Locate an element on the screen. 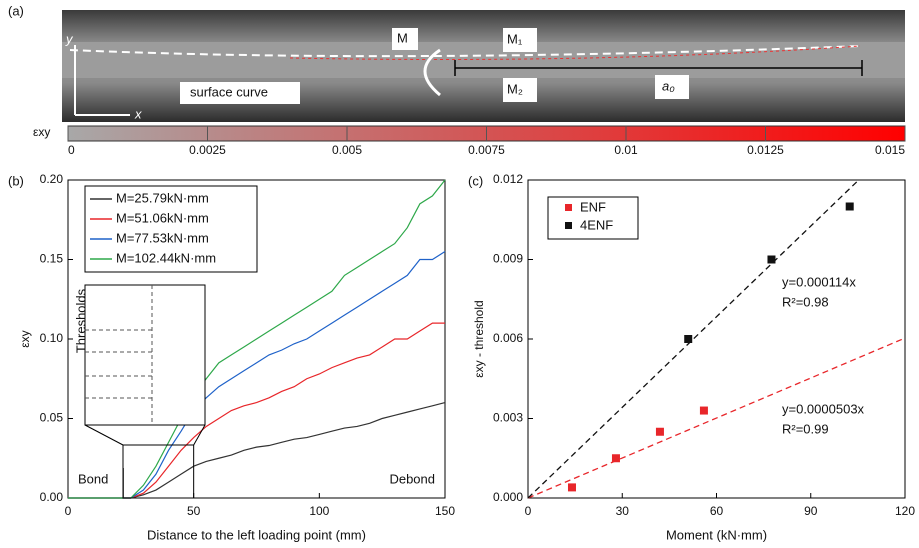 The width and height of the screenshot is (919, 548). legend-label: M=51.06kN·mm is located at coordinates (162, 217).